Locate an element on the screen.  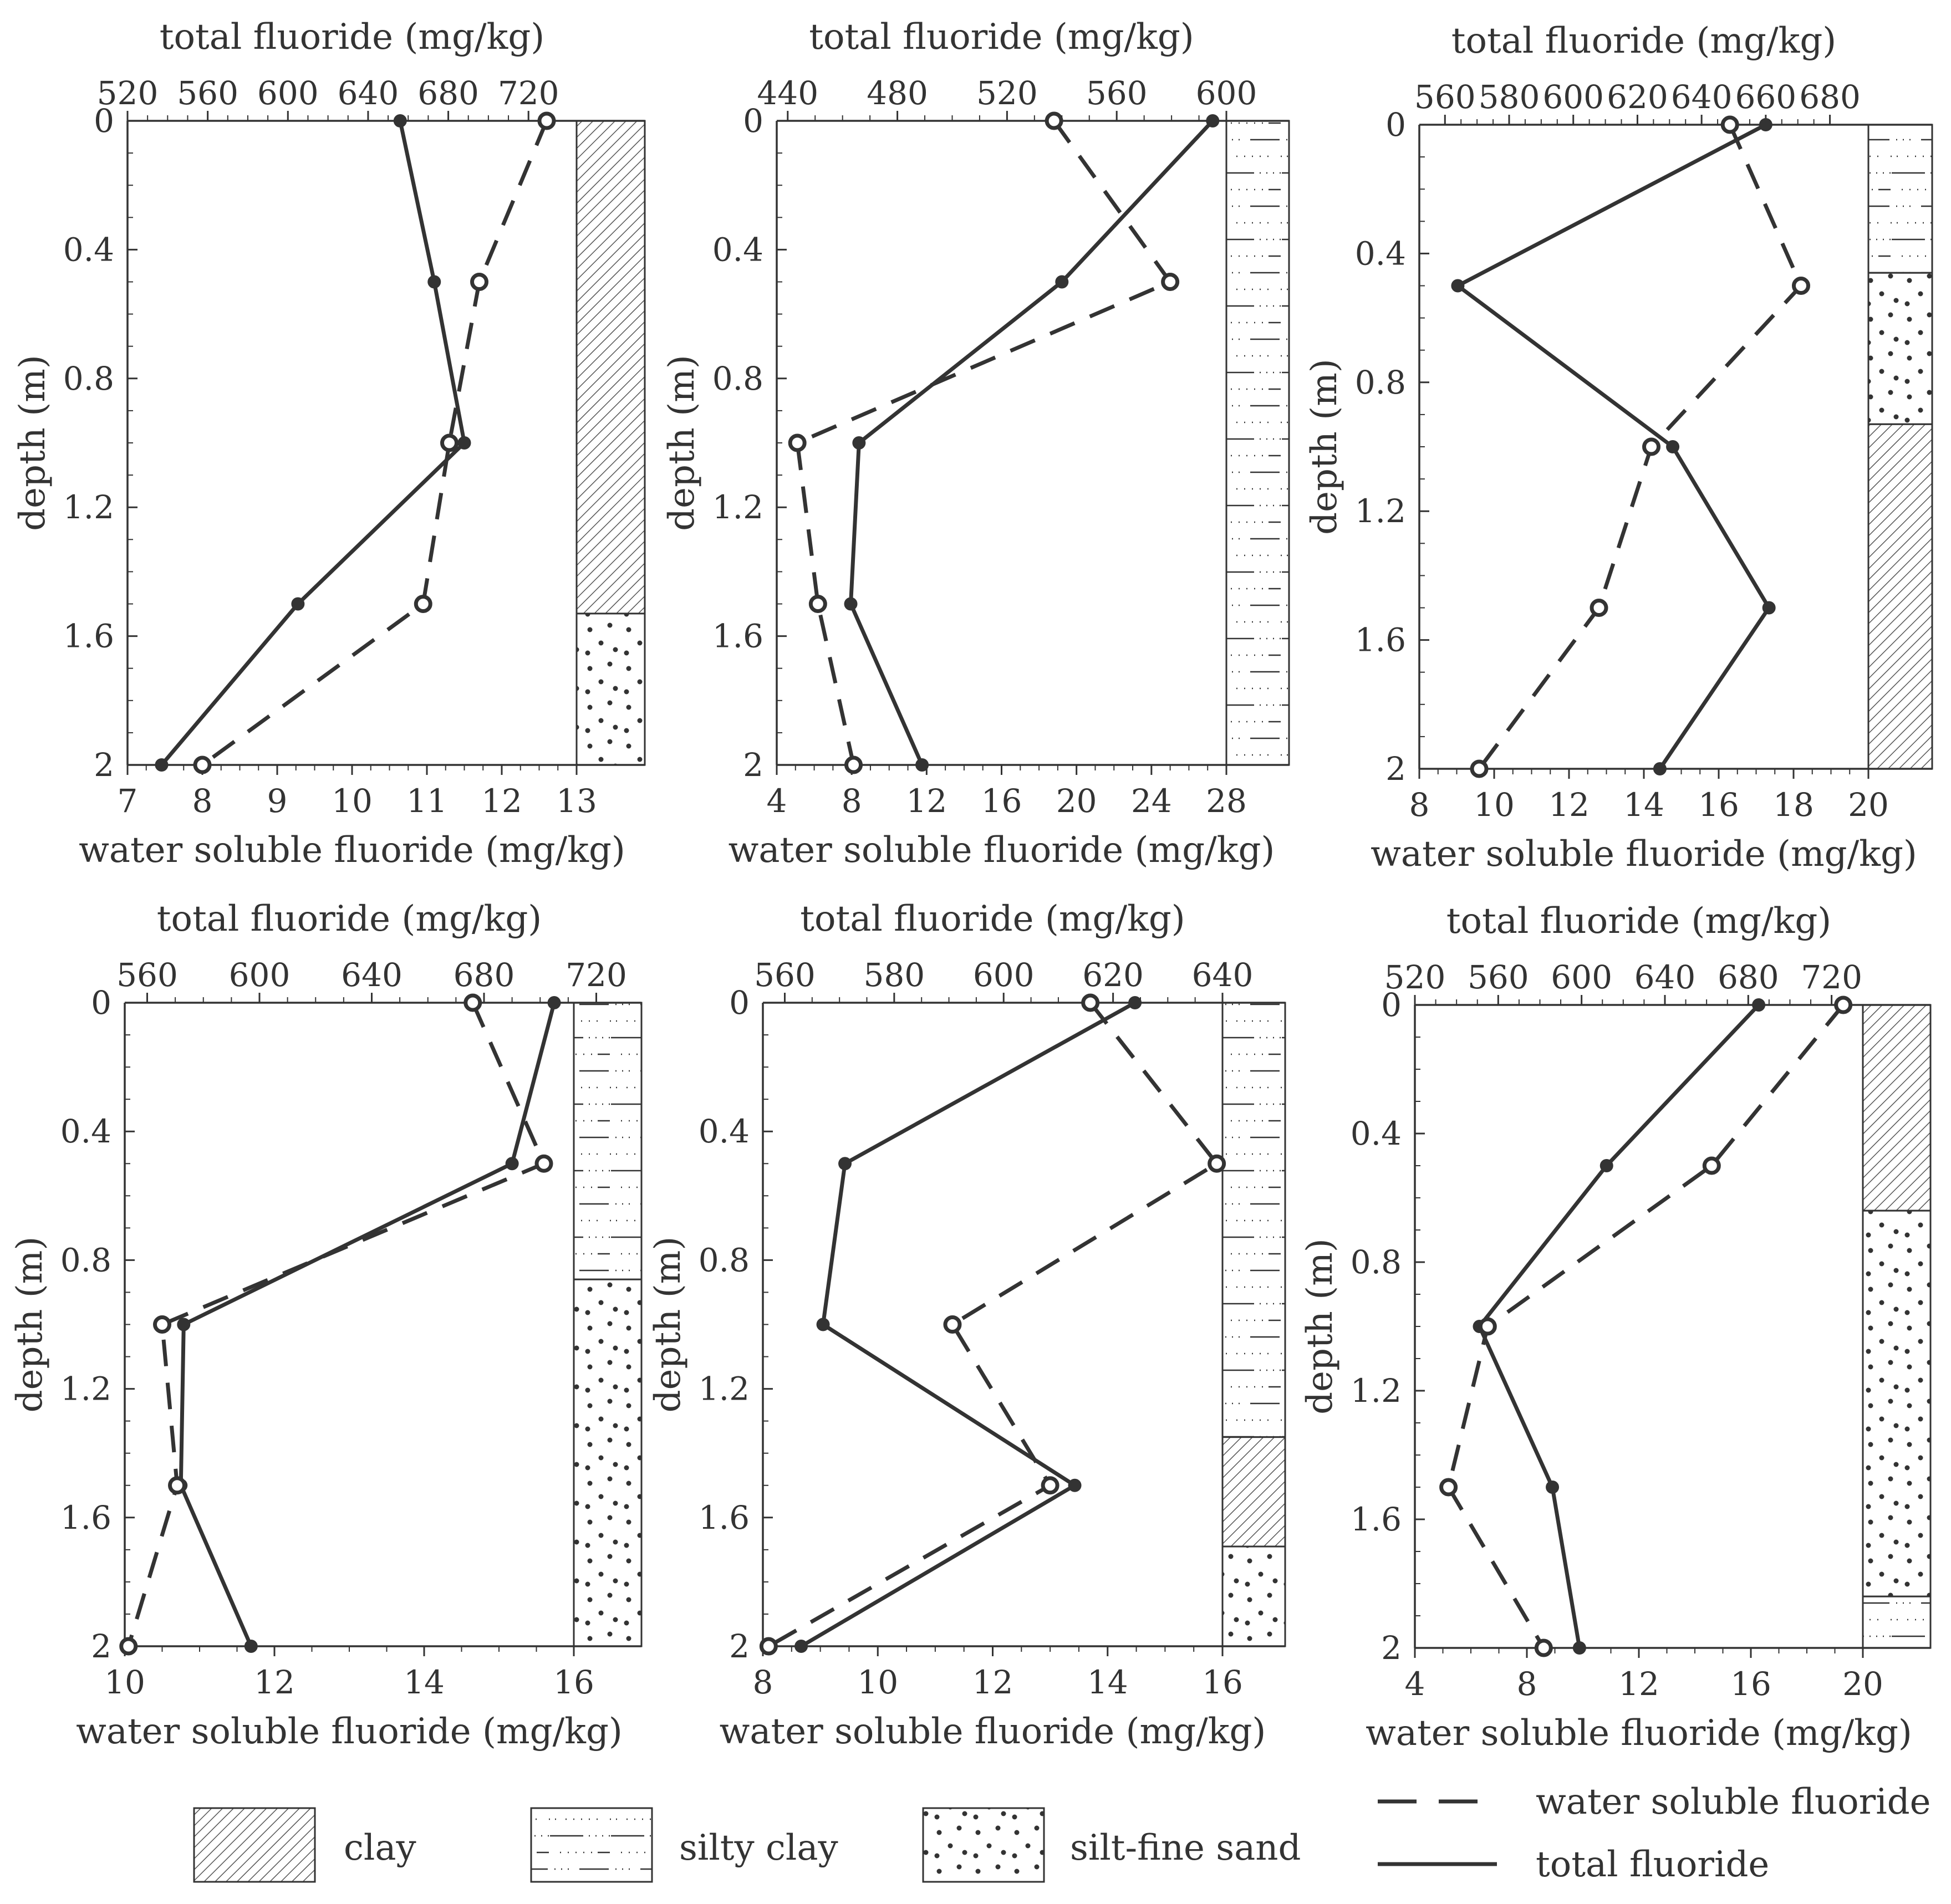
legend-item-silty-clay: silty clay is located at coordinates (684, 1845).